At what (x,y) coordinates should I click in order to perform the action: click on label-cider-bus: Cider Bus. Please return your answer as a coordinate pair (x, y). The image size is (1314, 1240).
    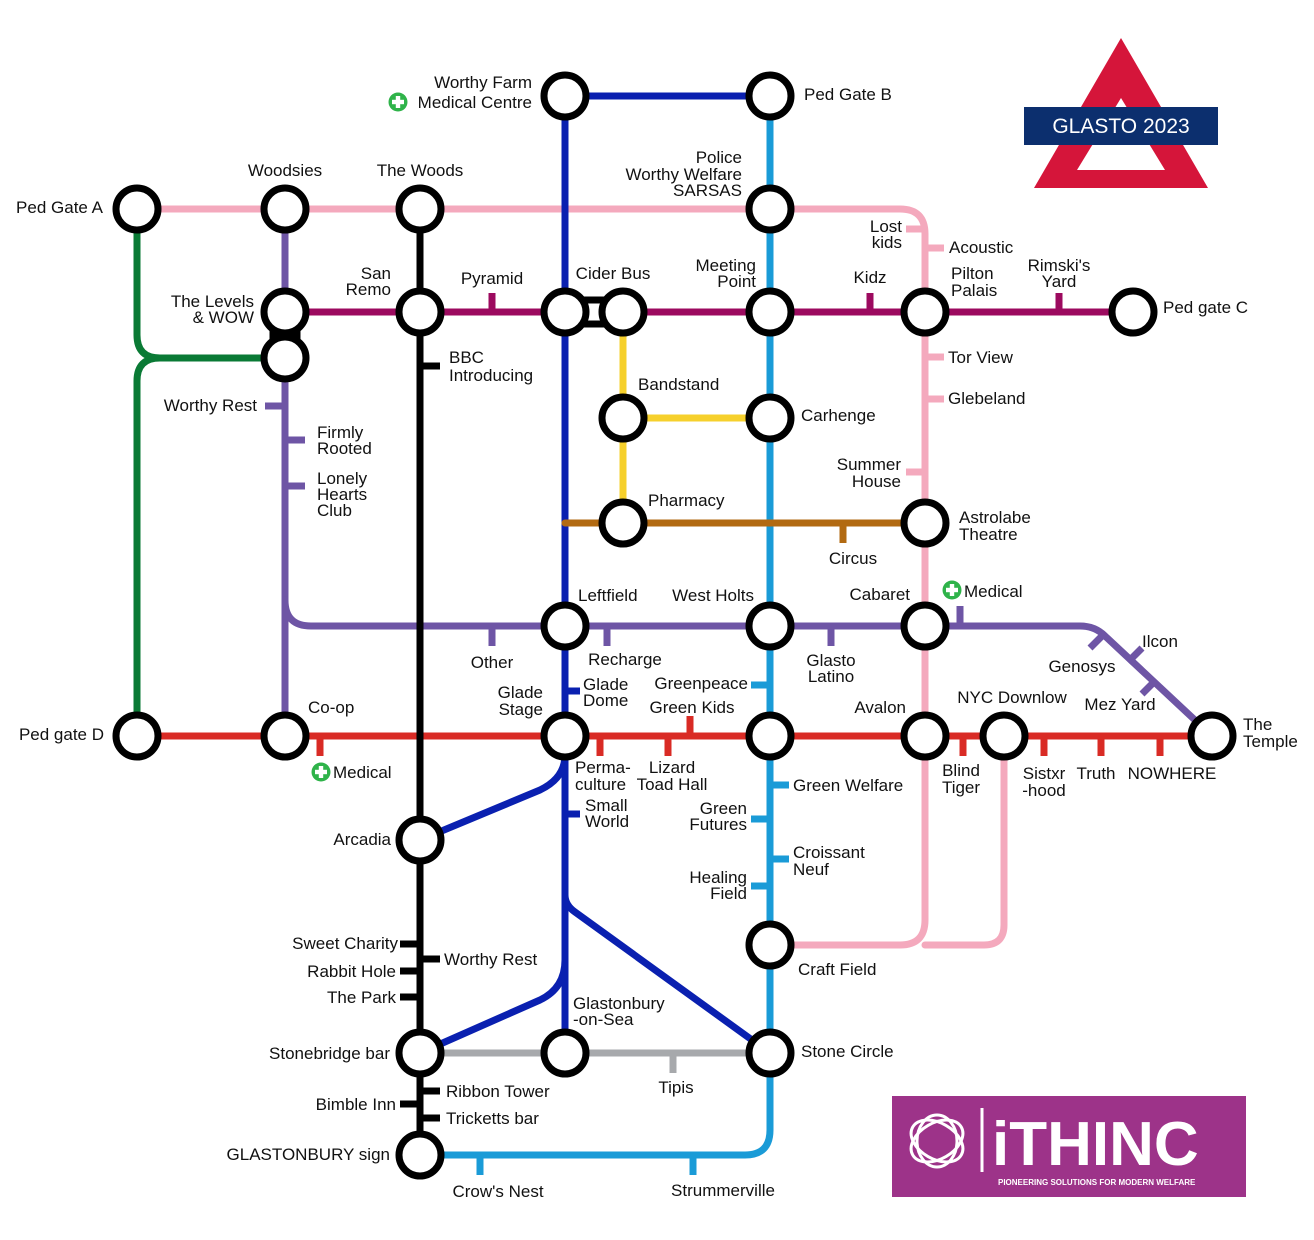
    Looking at the image, I should click on (613, 273).